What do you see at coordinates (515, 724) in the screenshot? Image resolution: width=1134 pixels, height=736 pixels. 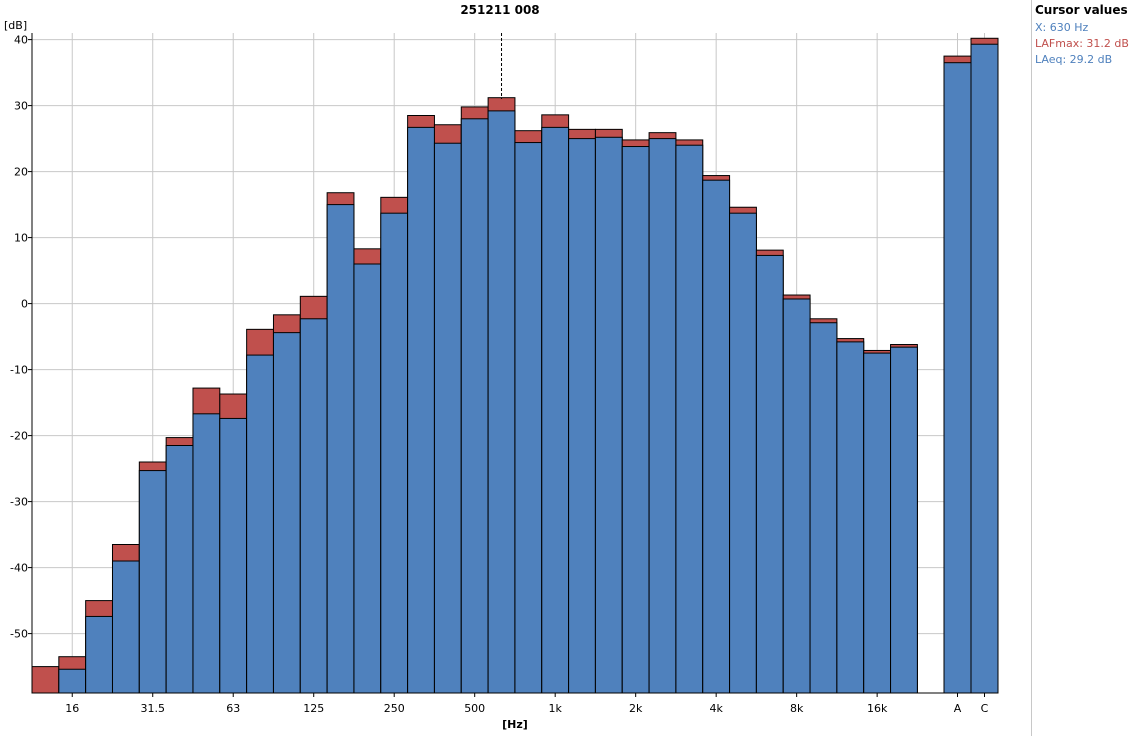 I see `x-axis-unit-label: [Hz]` at bounding box center [515, 724].